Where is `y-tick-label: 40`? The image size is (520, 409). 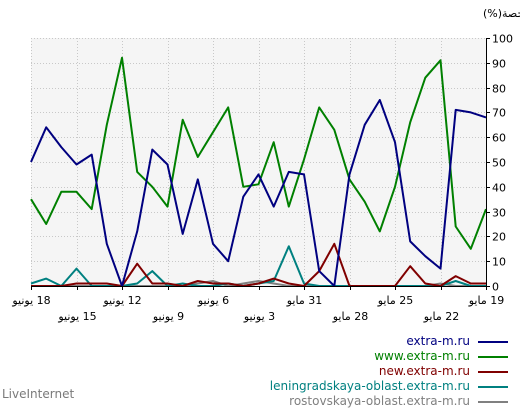 y-tick-label: 40 is located at coordinates (499, 188).